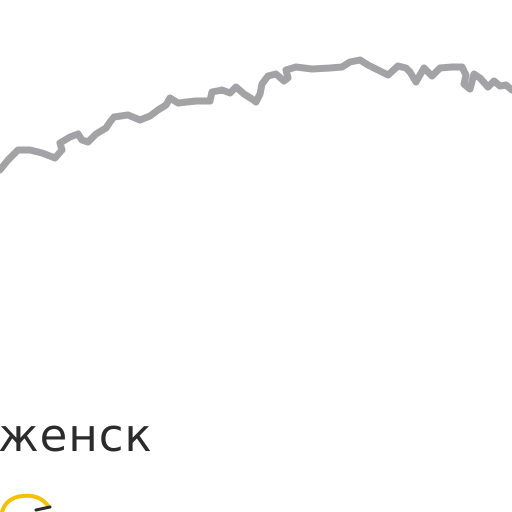 Image resolution: width=512 pixels, height=512 pixels. What do you see at coordinates (43, 508) in the screenshot?
I see `highway-shield-inner-icon` at bounding box center [43, 508].